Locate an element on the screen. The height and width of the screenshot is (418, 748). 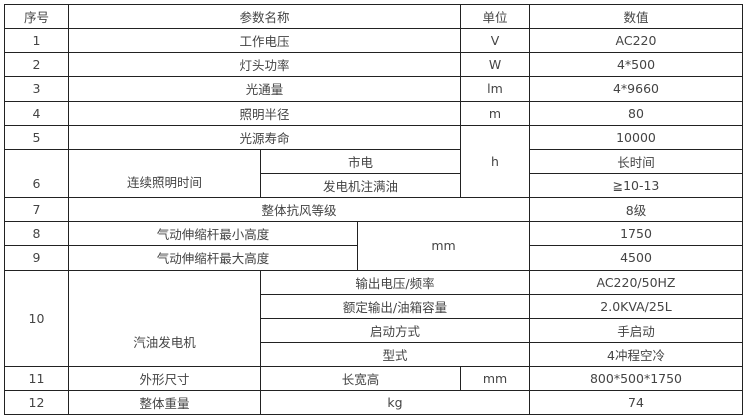
row-param: 气动伸缩杆最小高度 is located at coordinates (213, 234).